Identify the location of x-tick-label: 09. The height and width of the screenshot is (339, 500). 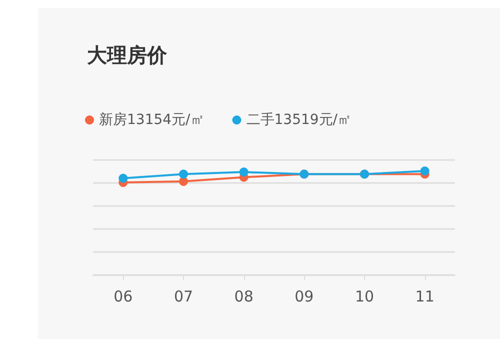
(304, 297).